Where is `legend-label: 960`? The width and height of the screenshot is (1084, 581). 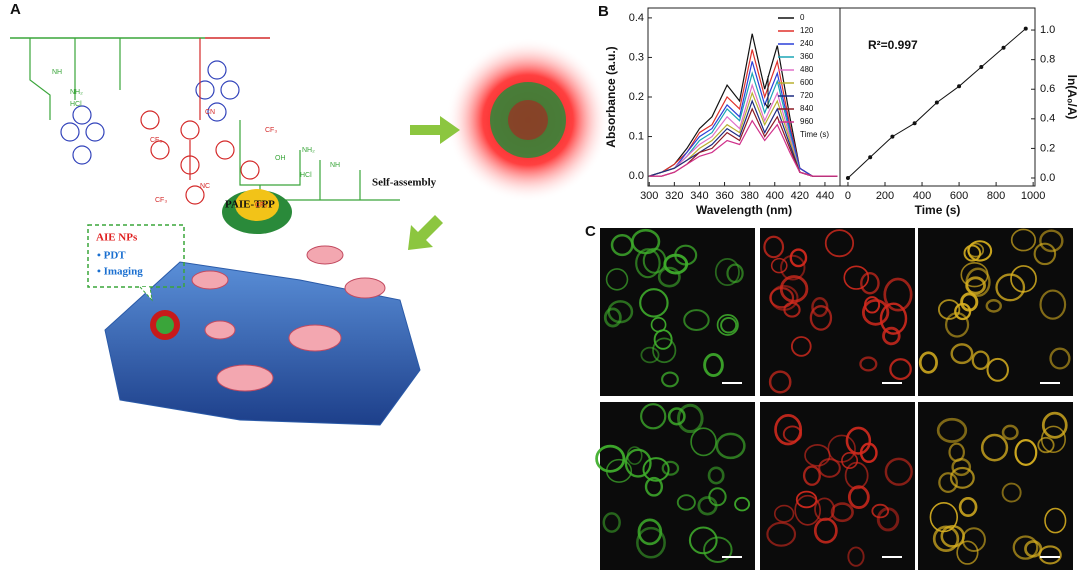 legend-label: 960 is located at coordinates (807, 121).